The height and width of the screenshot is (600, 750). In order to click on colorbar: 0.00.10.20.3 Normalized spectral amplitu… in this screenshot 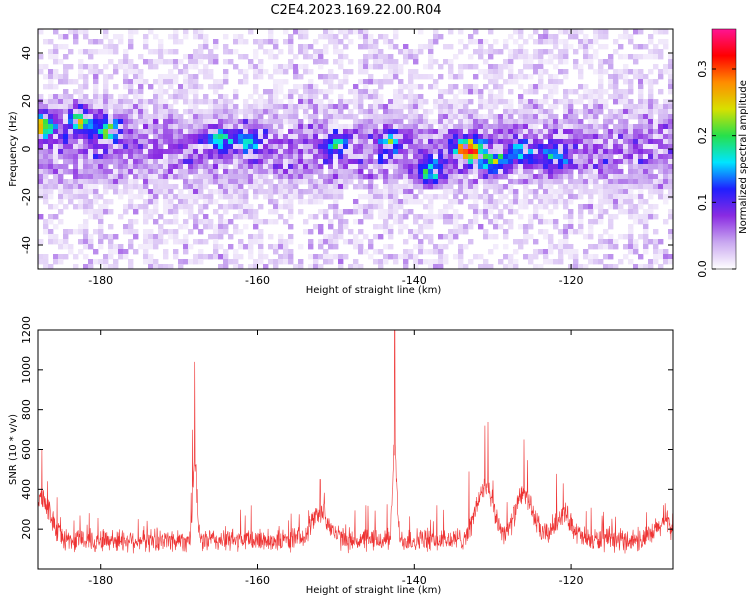, I will do `click(722, 153)`.